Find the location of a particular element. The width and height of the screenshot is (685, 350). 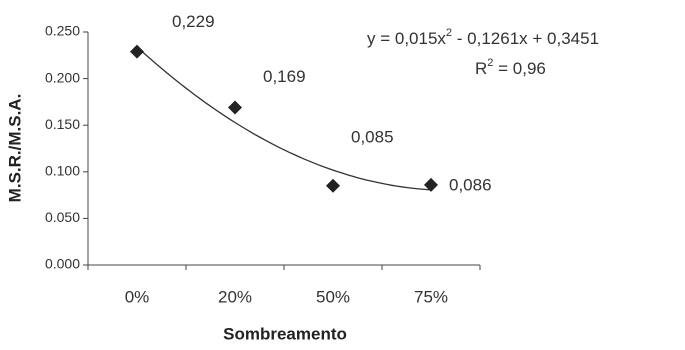

data-label: 0,169 is located at coordinates (284, 76).